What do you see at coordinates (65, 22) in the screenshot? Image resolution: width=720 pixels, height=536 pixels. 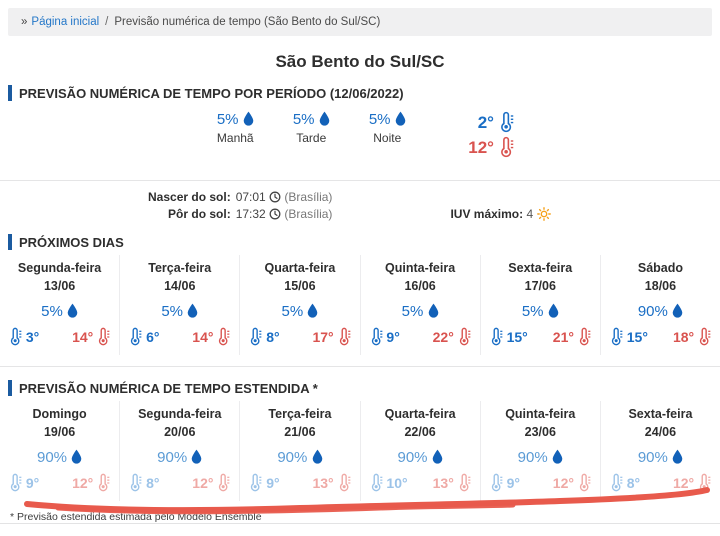 I see `breadcrumb-home-link: Página inicial` at bounding box center [65, 22].